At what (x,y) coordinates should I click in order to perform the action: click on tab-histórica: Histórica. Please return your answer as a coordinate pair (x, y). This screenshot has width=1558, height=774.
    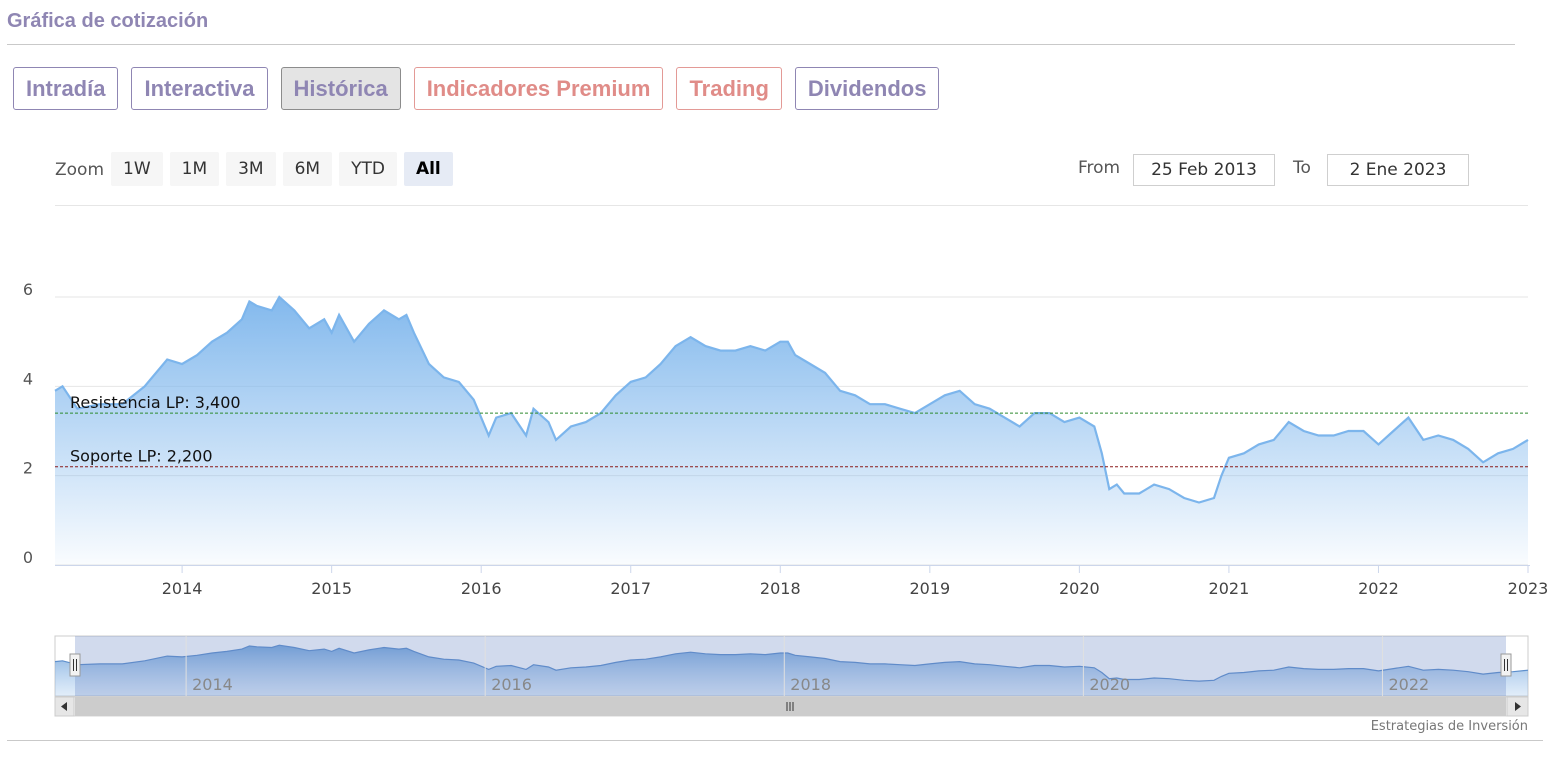
    Looking at the image, I should click on (340, 88).